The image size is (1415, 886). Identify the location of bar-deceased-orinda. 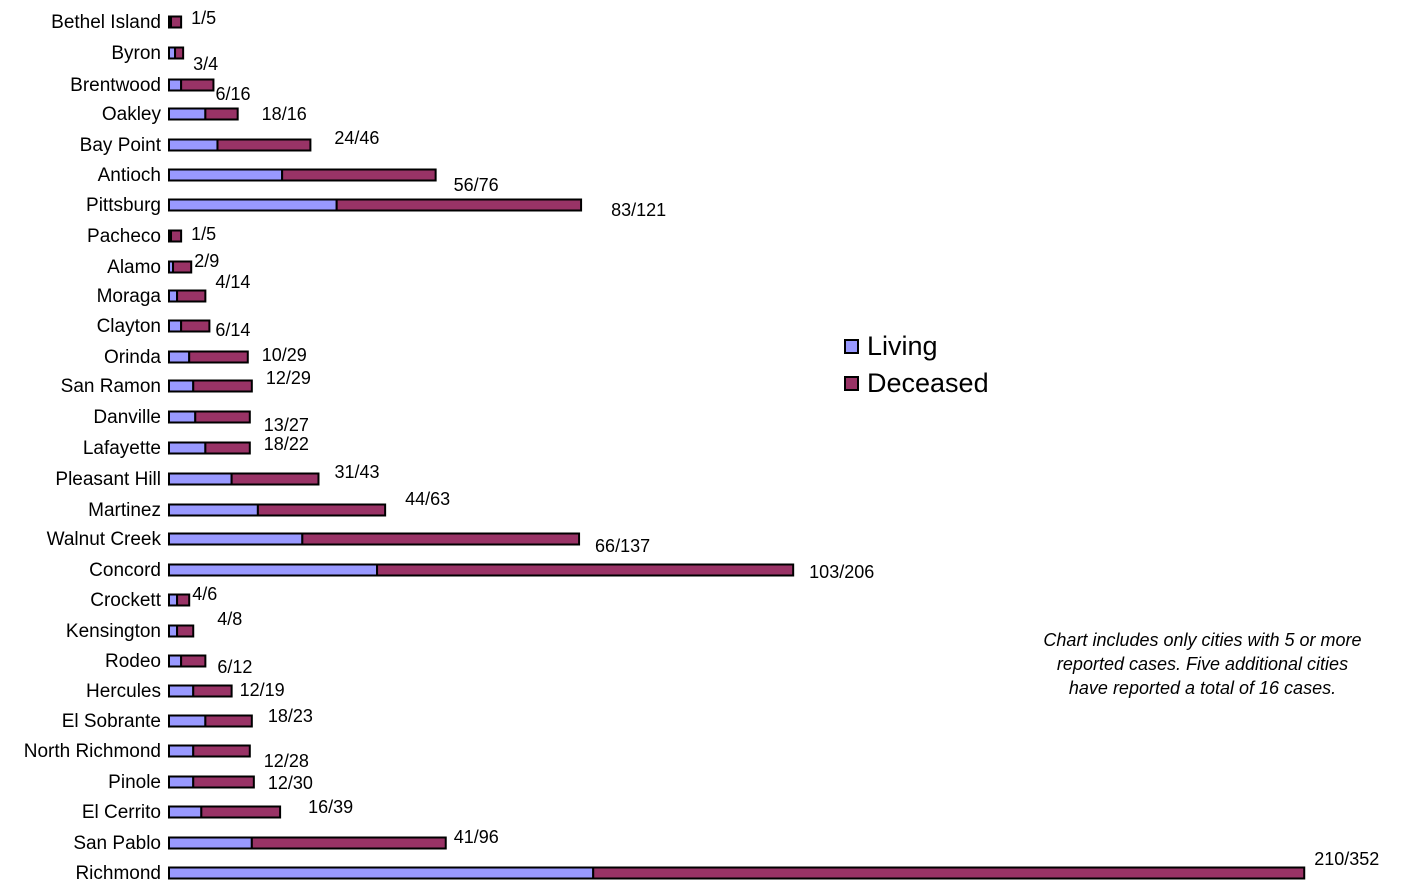
(218, 357).